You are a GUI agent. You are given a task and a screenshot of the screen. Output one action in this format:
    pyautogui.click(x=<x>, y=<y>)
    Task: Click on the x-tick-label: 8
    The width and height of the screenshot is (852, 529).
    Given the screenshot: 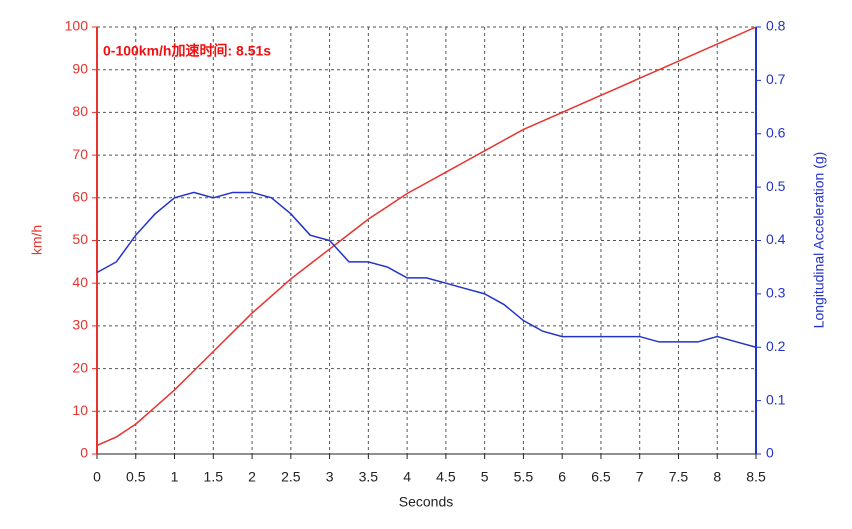 What is the action you would take?
    pyautogui.click(x=717, y=477)
    